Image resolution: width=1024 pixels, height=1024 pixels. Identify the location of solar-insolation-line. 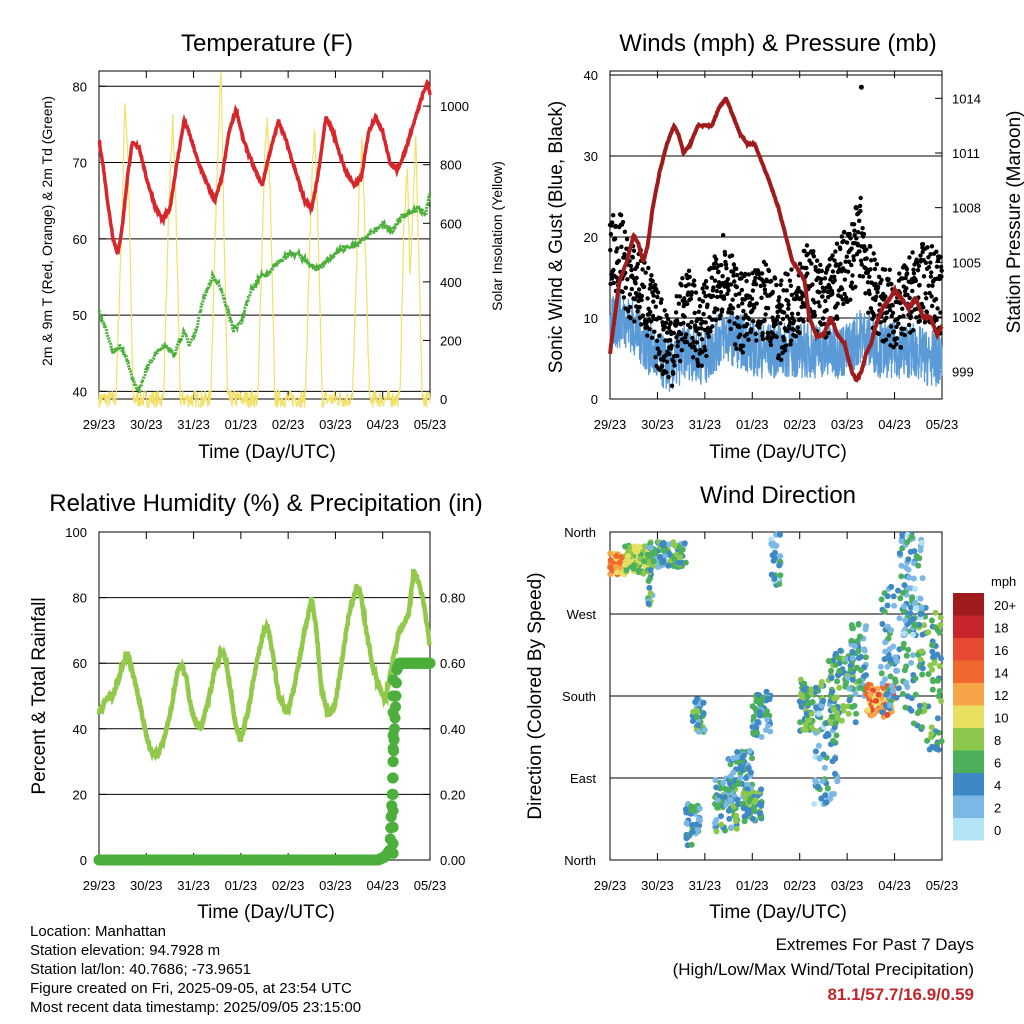
(264, 240).